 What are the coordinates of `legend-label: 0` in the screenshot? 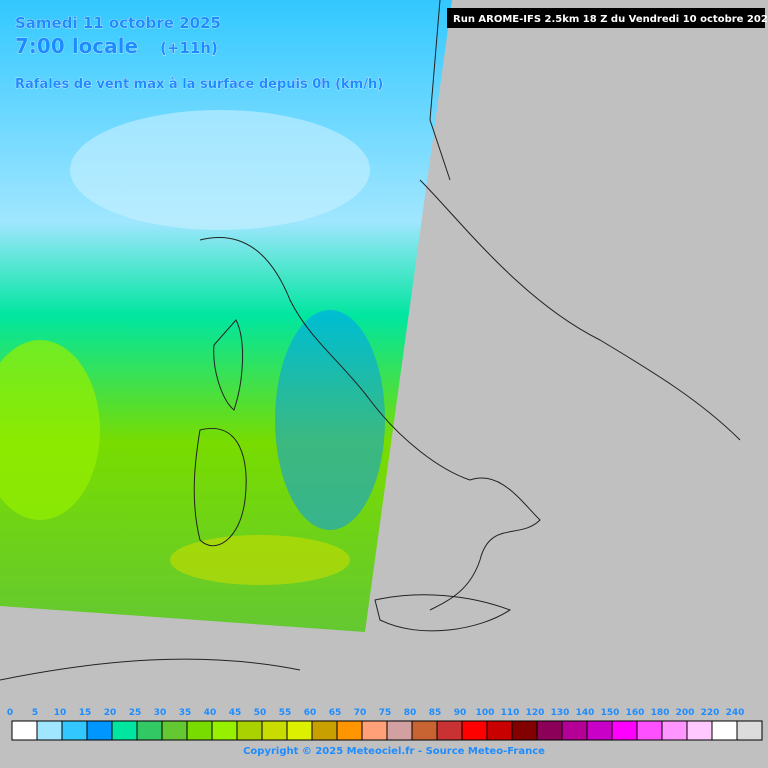 It's located at (10, 713).